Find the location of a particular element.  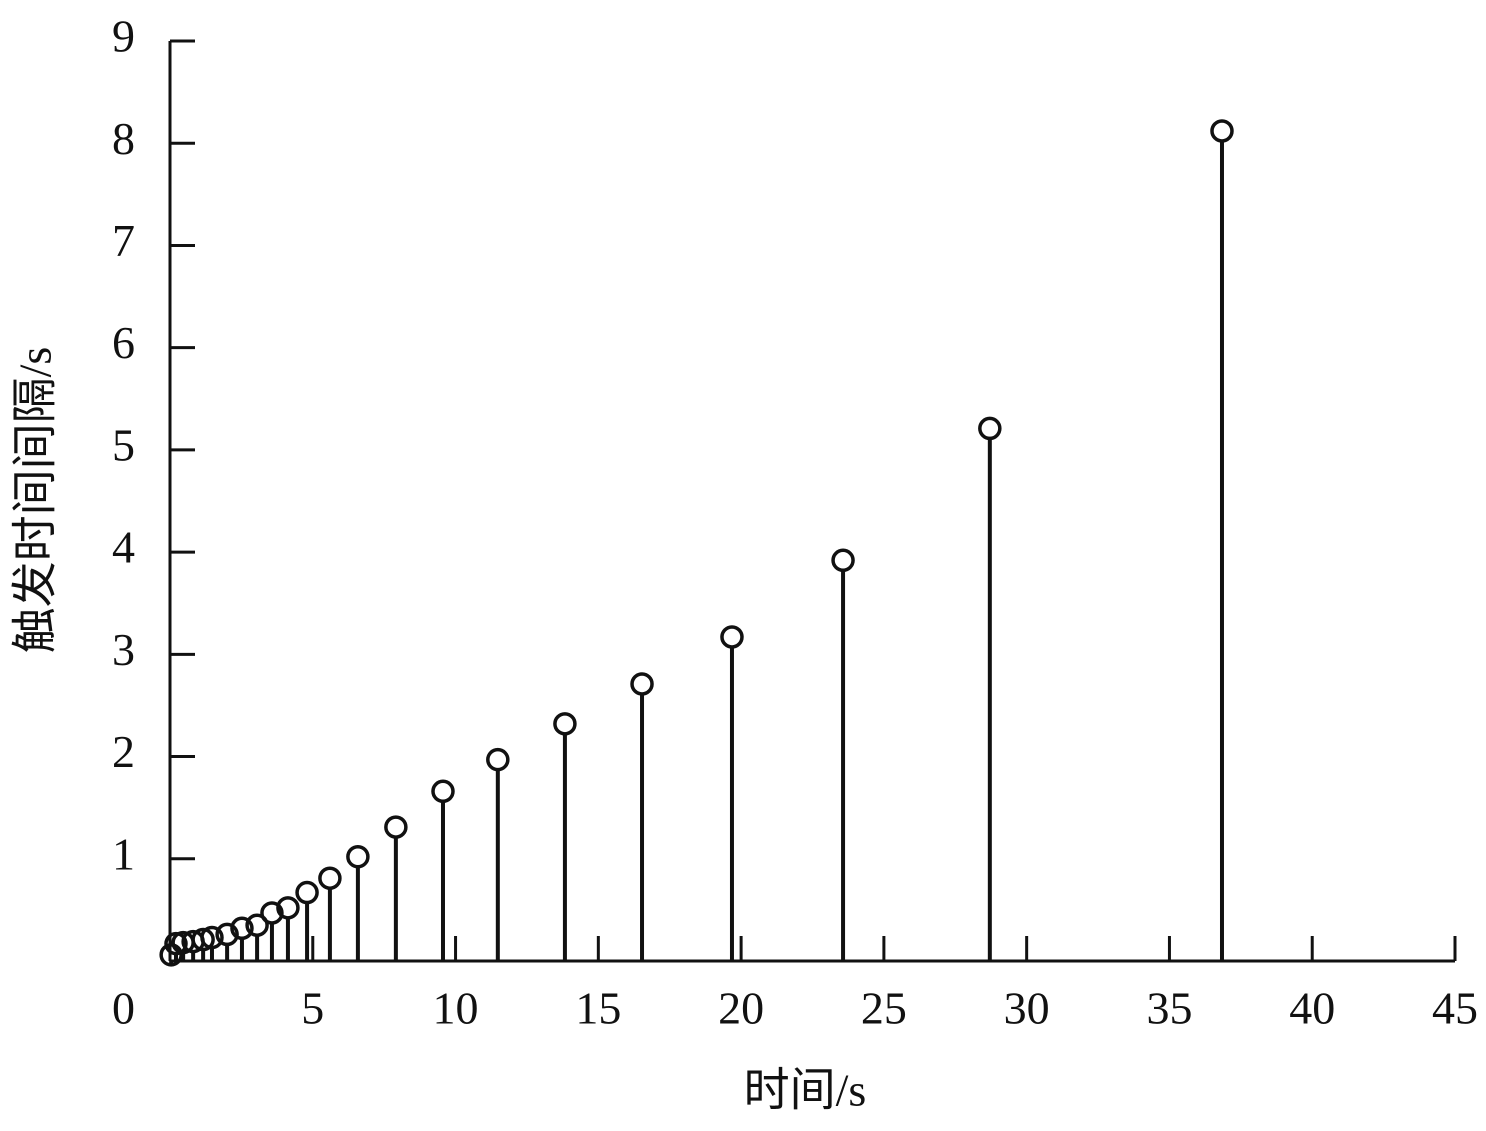

y-tick-label: 4 is located at coordinates (123, 547).